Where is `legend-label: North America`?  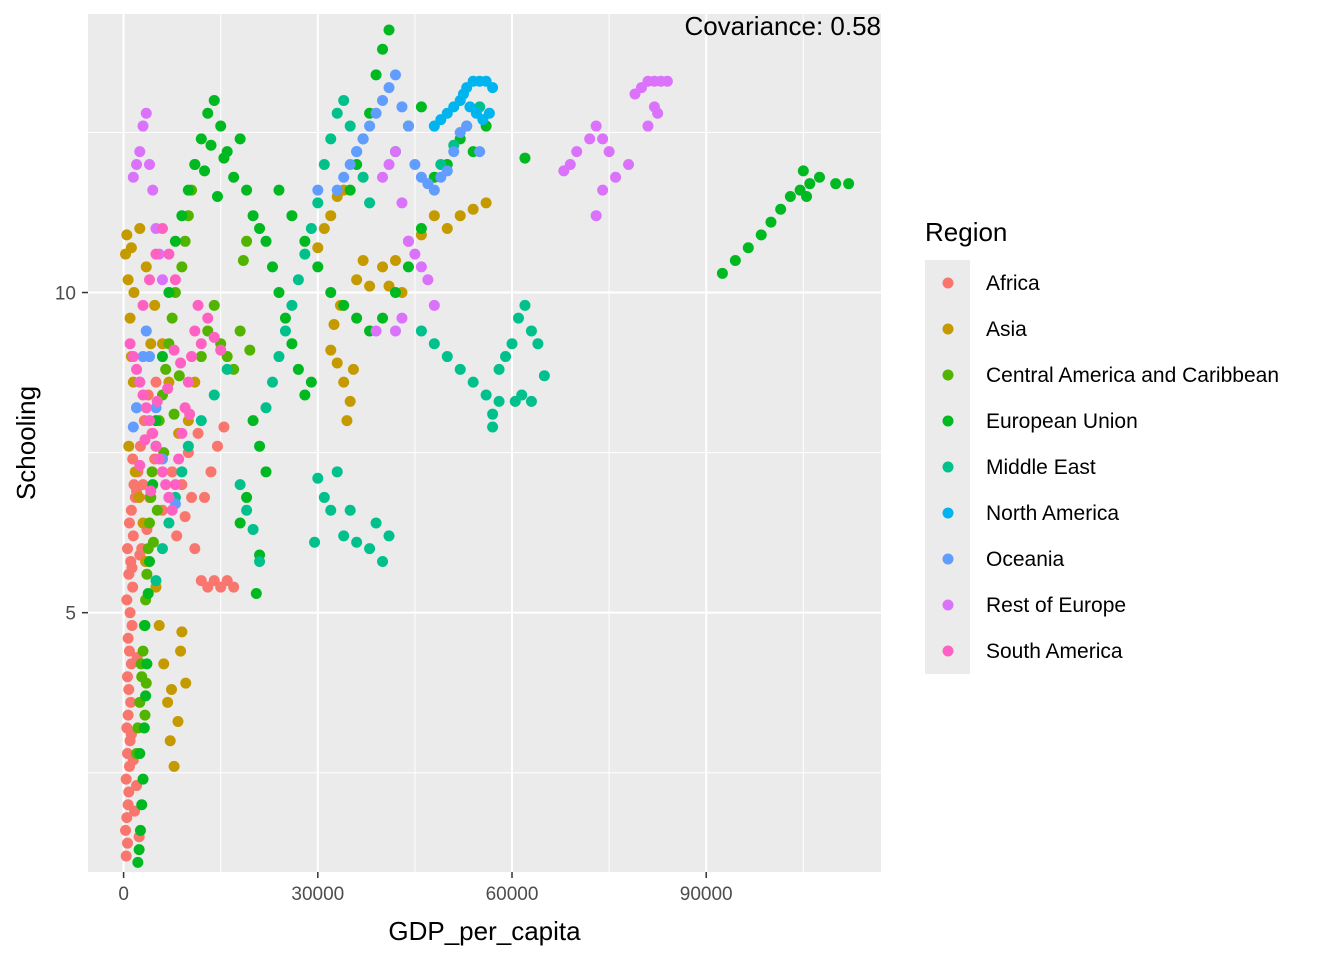 legend-label: North America is located at coordinates (1052, 513).